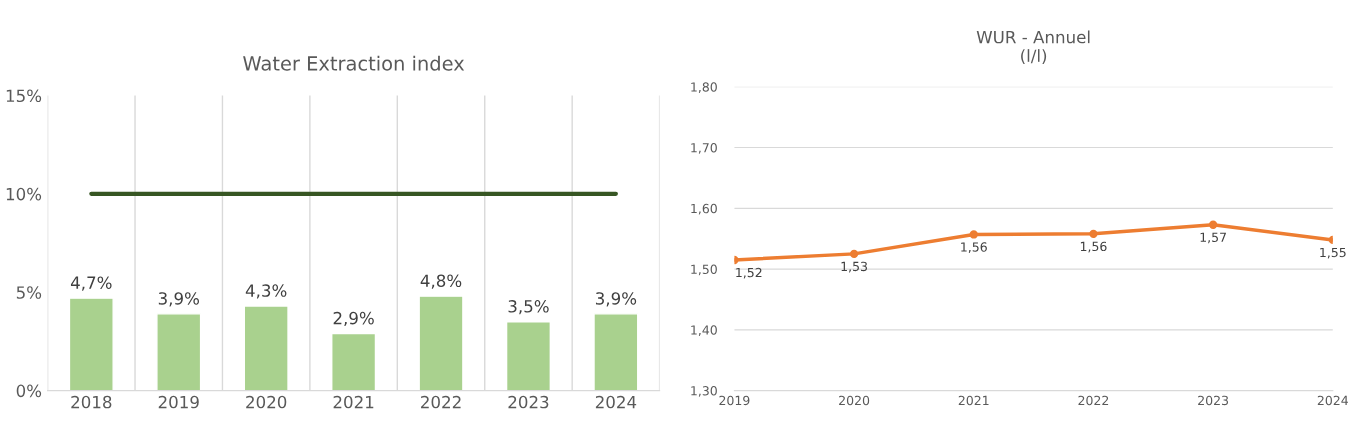 The height and width of the screenshot is (434, 1360). What do you see at coordinates (704, 270) in the screenshot?
I see `y-tick-label: 1,50` at bounding box center [704, 270].